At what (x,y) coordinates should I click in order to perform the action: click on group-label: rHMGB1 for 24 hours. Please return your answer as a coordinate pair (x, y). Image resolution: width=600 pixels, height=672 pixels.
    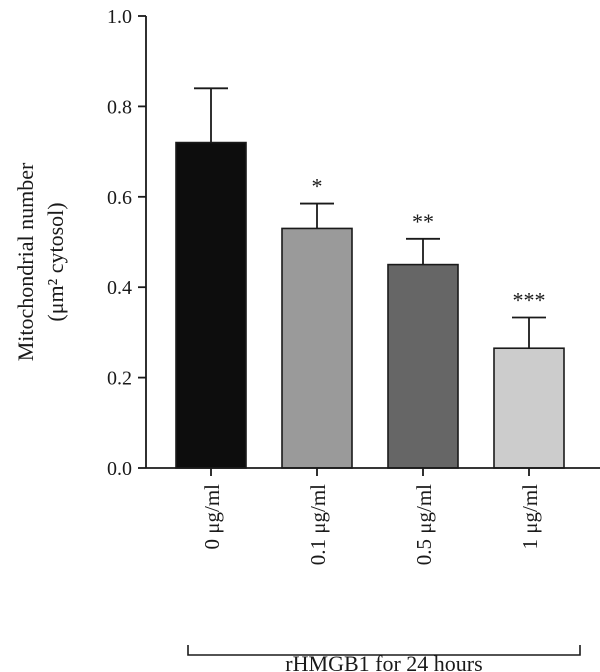
    Looking at the image, I should click on (383, 661).